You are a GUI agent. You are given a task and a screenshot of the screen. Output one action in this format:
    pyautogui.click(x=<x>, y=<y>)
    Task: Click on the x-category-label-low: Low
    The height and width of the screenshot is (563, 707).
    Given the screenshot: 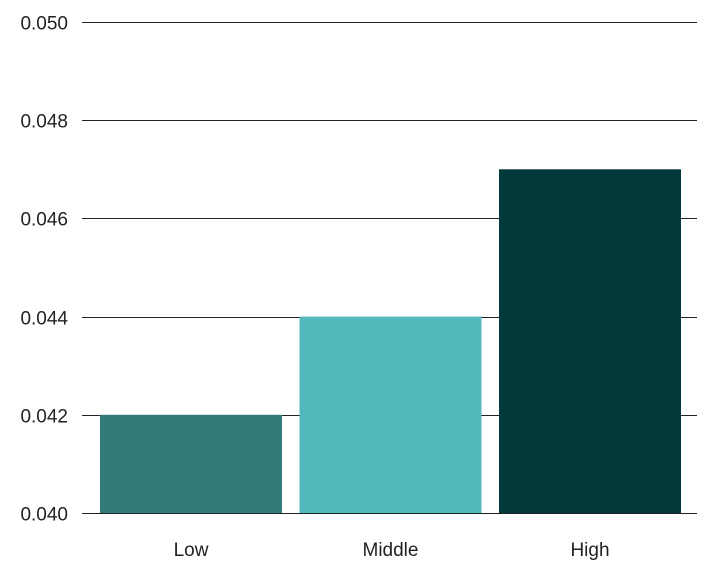 What is the action you would take?
    pyautogui.click(x=191, y=550)
    